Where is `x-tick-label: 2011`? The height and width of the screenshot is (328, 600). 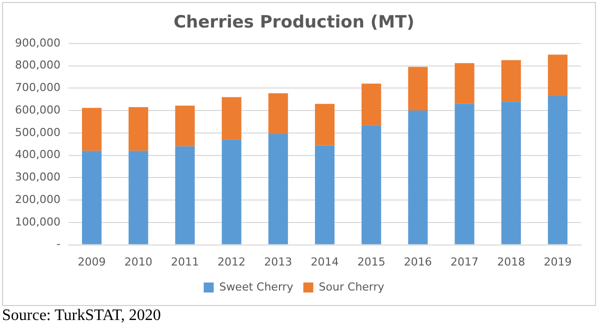 x-tick-label: 2011 is located at coordinates (184, 261).